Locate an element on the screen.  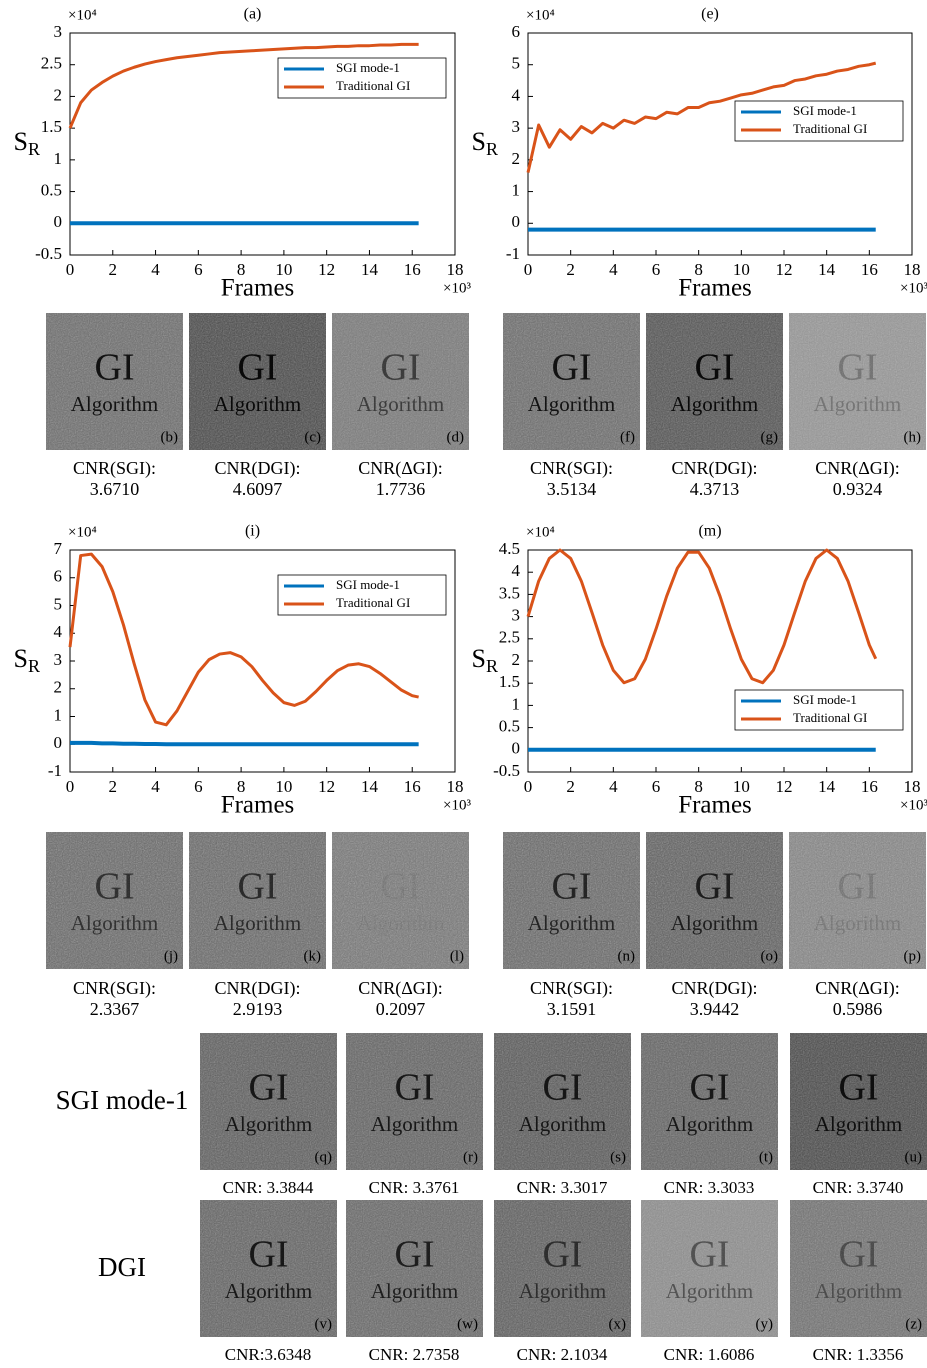
image-panel: GI Algorithm (f) is located at coordinates (571, 381).